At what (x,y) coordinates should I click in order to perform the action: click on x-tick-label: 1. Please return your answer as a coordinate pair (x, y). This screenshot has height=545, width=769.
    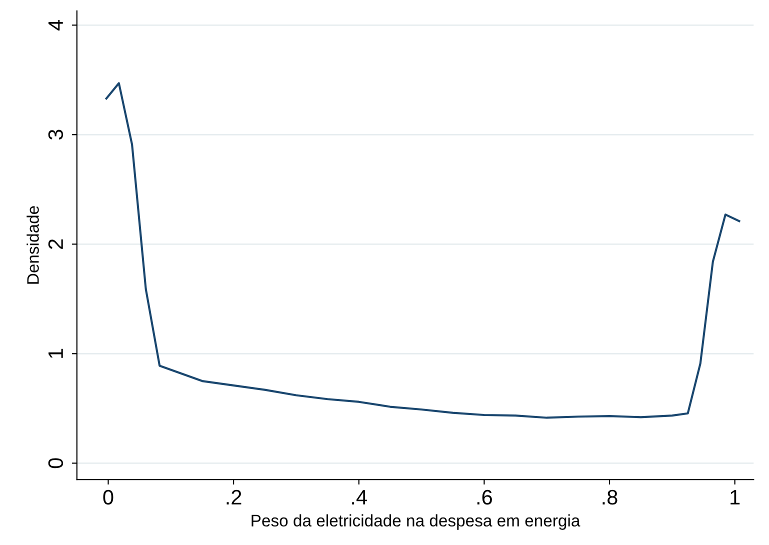
    Looking at the image, I should click on (735, 497).